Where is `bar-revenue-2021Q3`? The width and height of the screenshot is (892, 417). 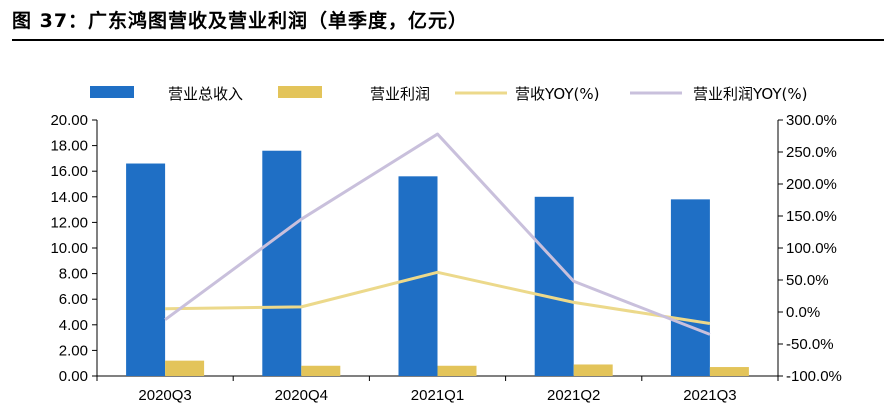 bar-revenue-2021Q3 is located at coordinates (690, 287).